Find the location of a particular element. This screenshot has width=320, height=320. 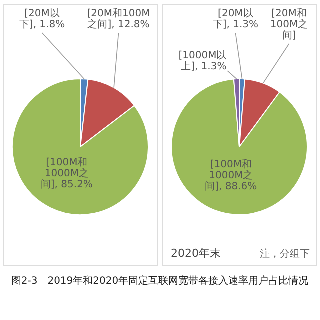

slice-label: [20M以下], 1.8% is located at coordinates (42, 19).